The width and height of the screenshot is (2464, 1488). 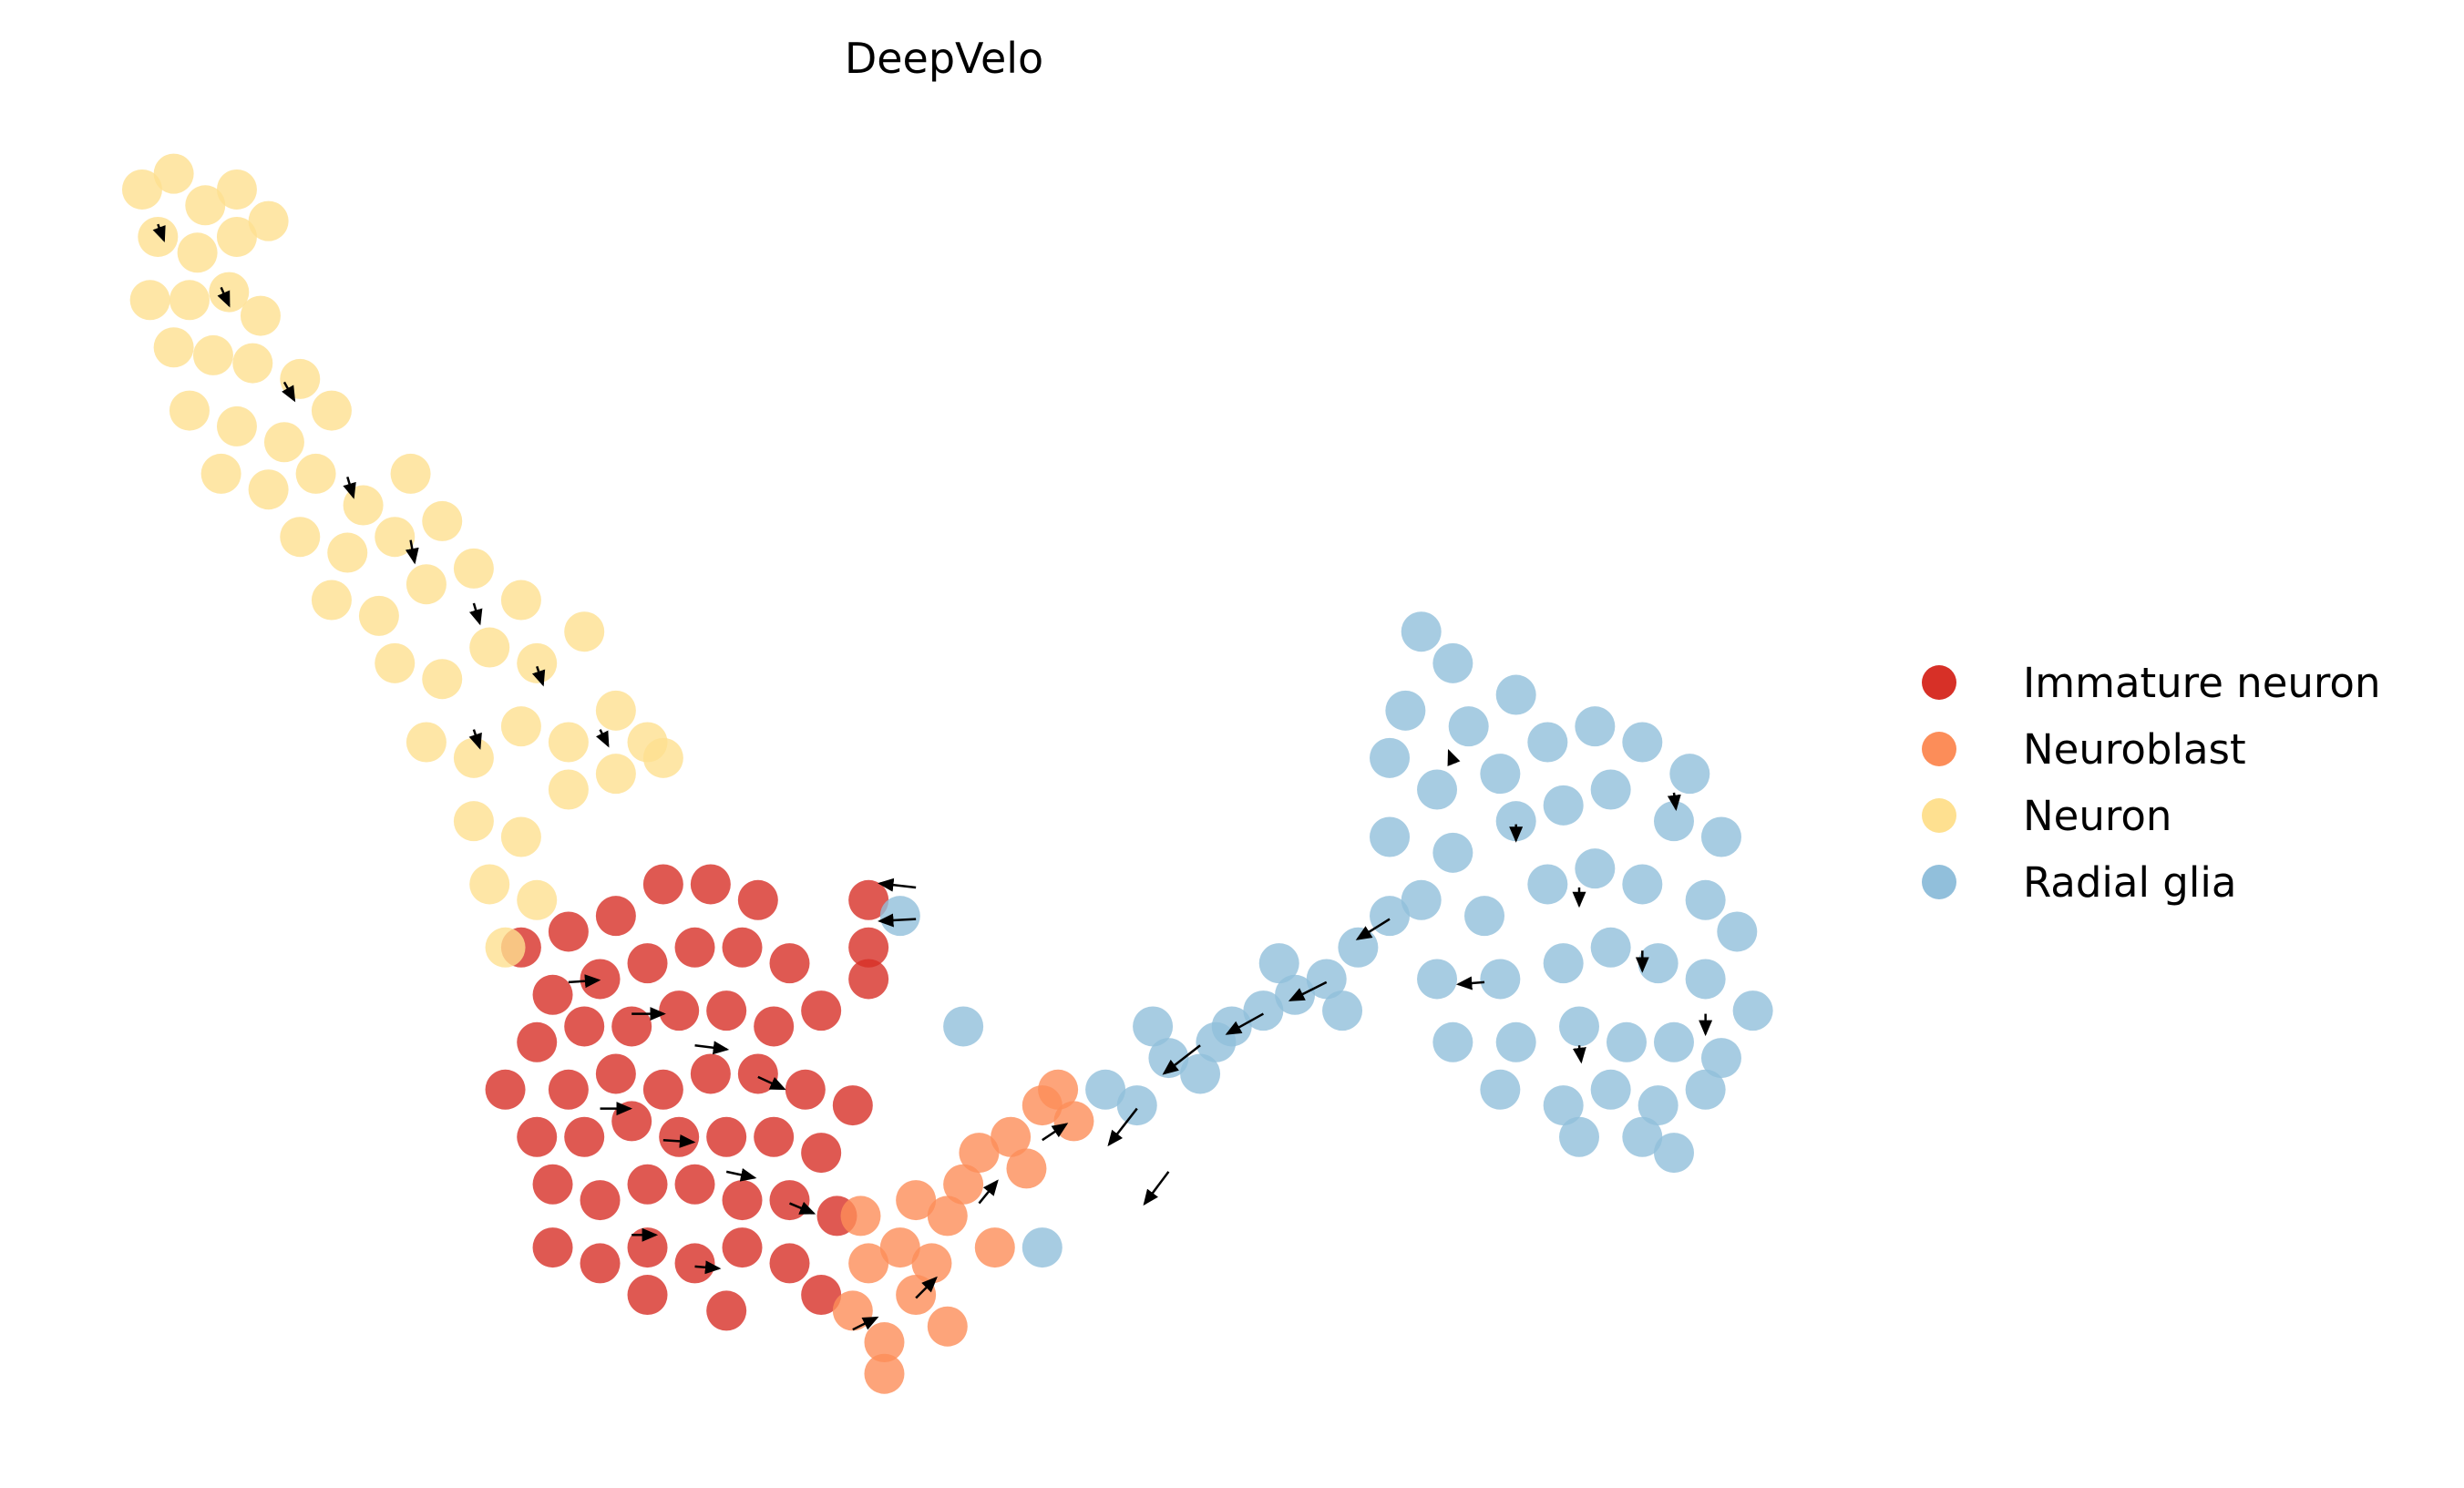 What do you see at coordinates (2129, 882) in the screenshot?
I see `legend-label: Radial glia` at bounding box center [2129, 882].